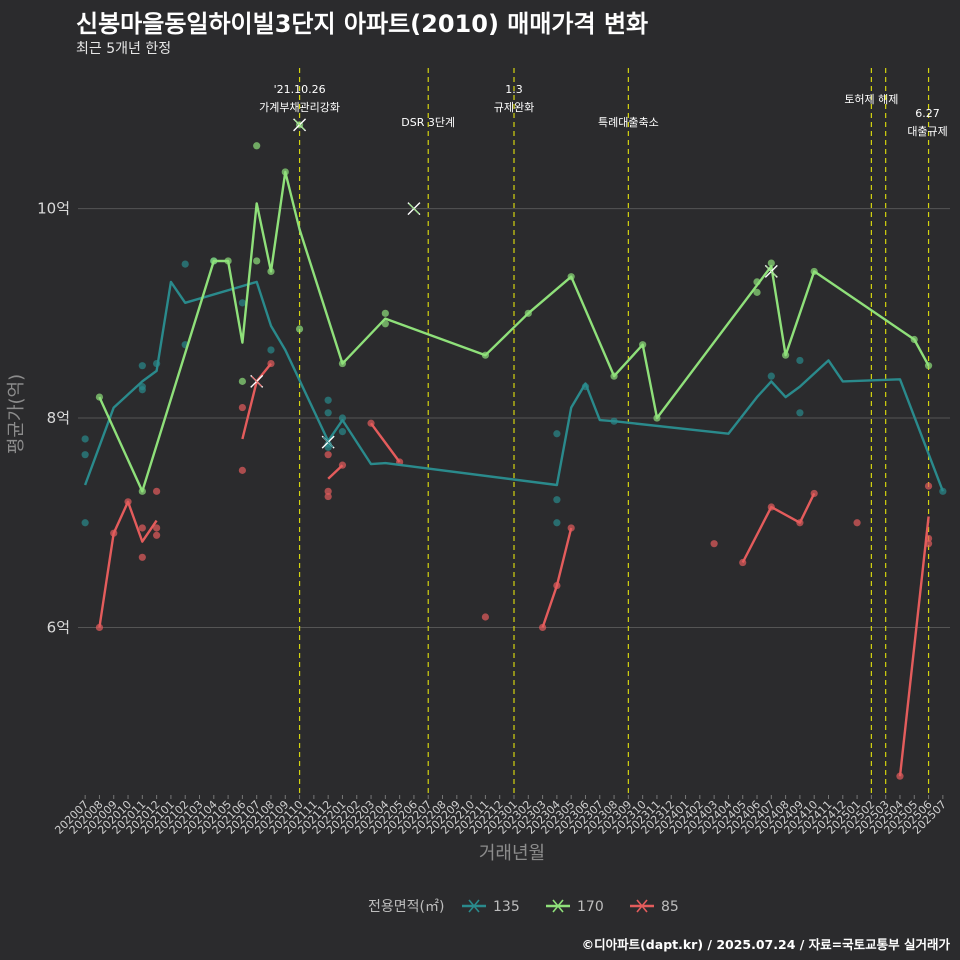 This screenshot has height=960, width=960. What do you see at coordinates (53, 209) in the screenshot?
I see `y-tick-label: 10억` at bounding box center [53, 209].